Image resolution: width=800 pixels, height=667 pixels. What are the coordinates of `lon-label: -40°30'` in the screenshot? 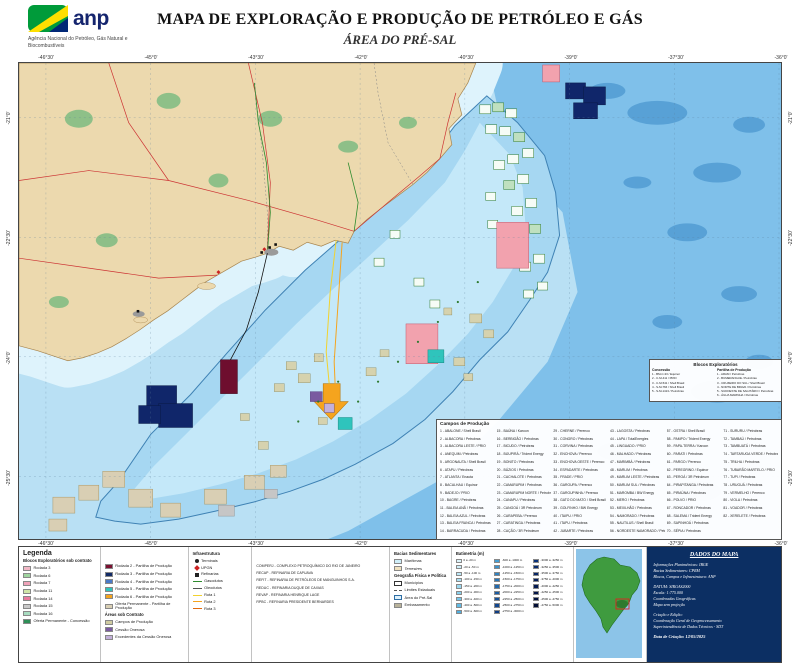 It's located at (466, 544).